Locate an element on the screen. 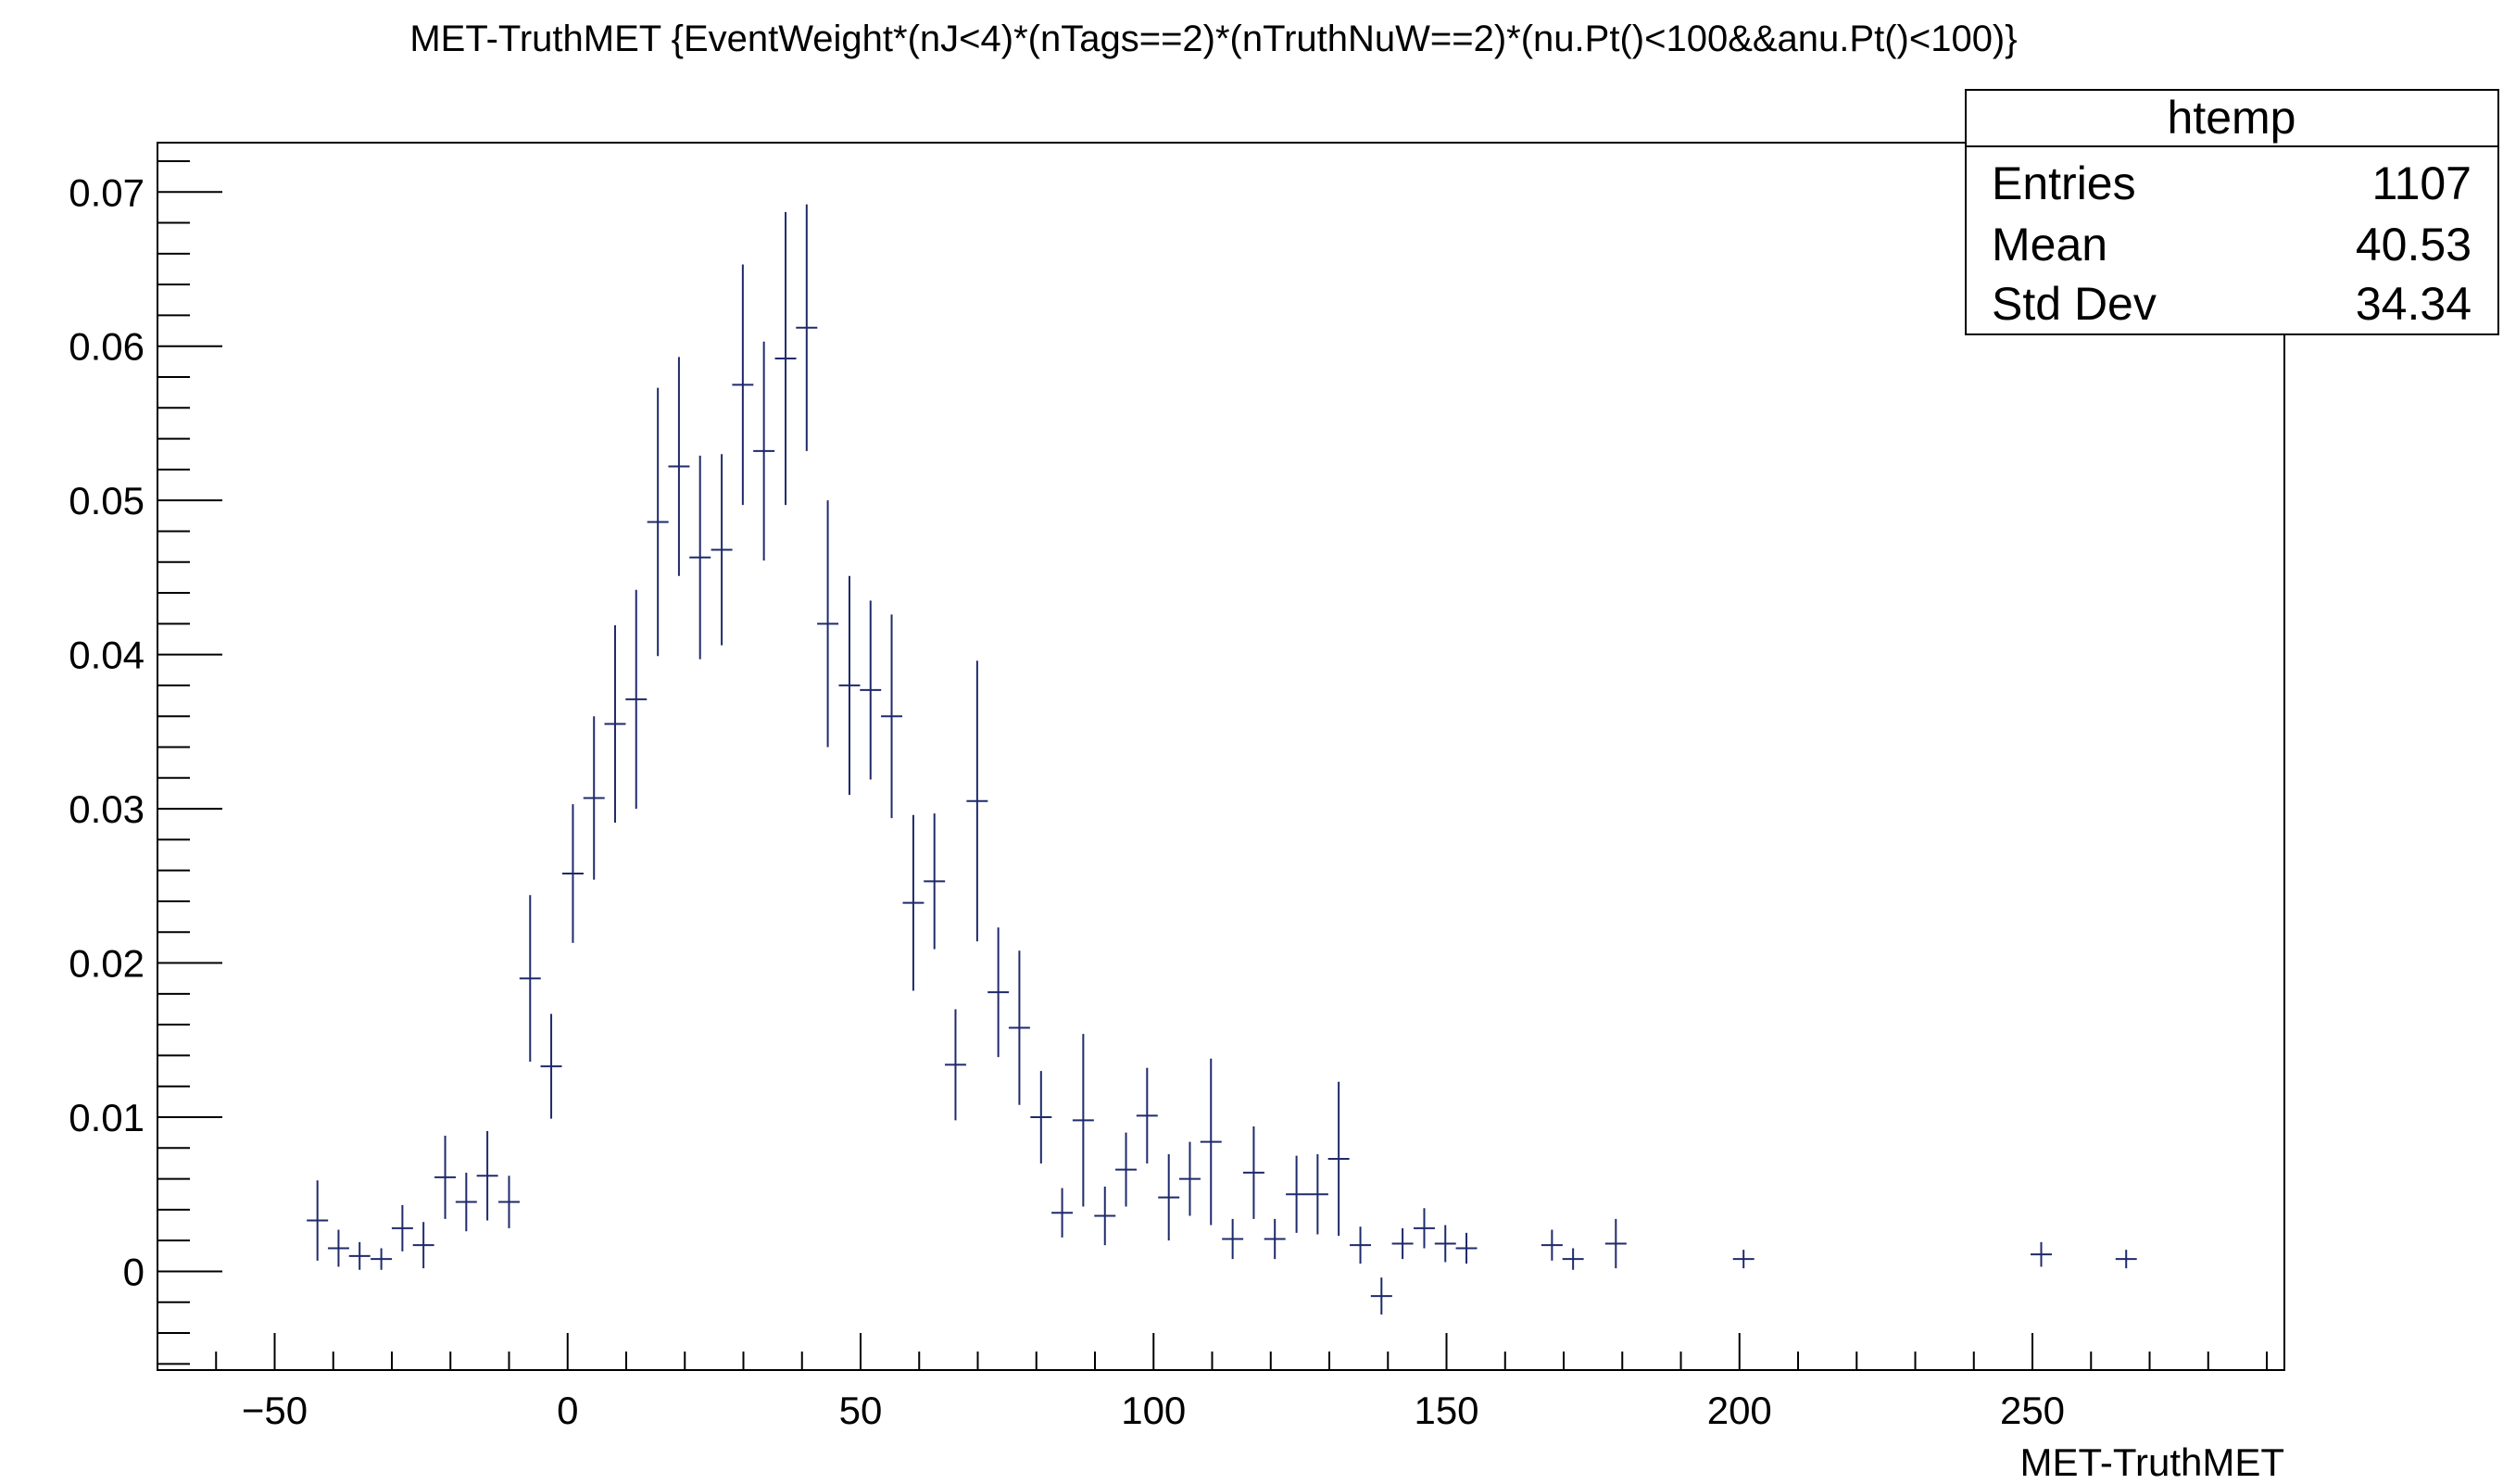 This screenshot has width=2503, height=1484. x-tick-label: 100 is located at coordinates (1153, 1411).